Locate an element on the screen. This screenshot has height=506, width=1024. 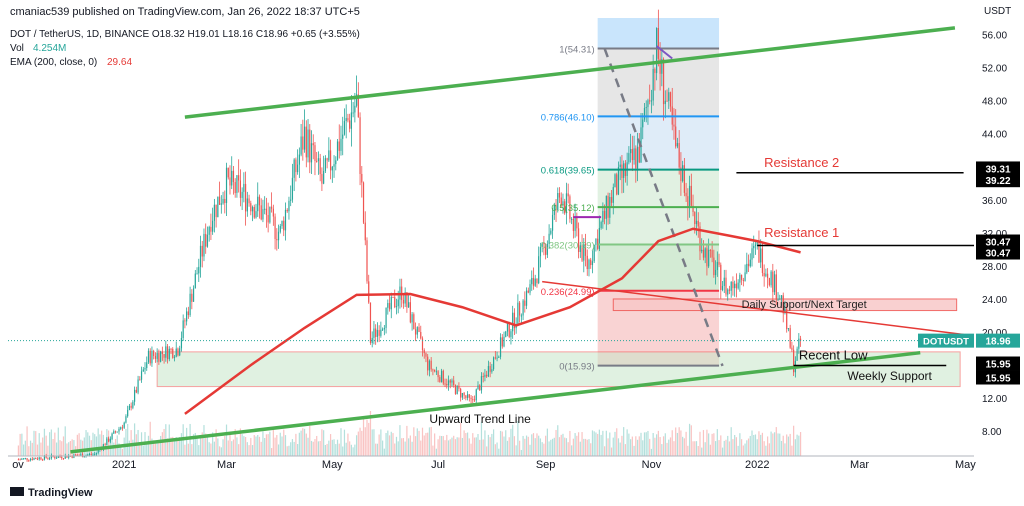
price-label-box is located at coordinates (998, 241).